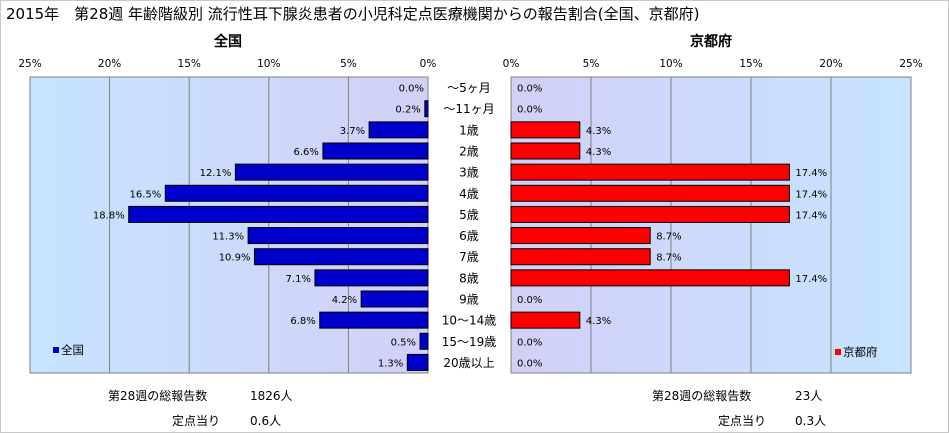 Image resolution: width=949 pixels, height=433 pixels. Describe the element at coordinates (216, 173) in the screenshot. I see `national-data-label: 12.1%` at that location.